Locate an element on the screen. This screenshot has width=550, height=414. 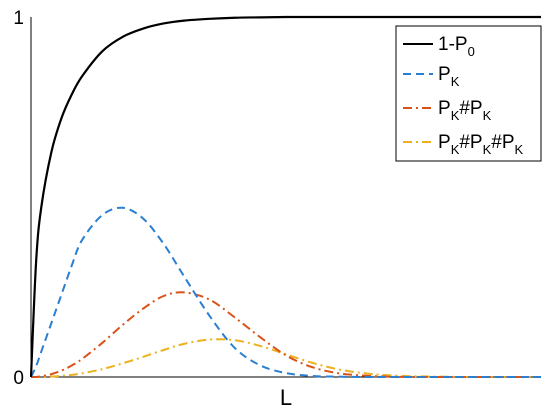
legend-label-3: PK#PK is located at coordinates (465, 110).